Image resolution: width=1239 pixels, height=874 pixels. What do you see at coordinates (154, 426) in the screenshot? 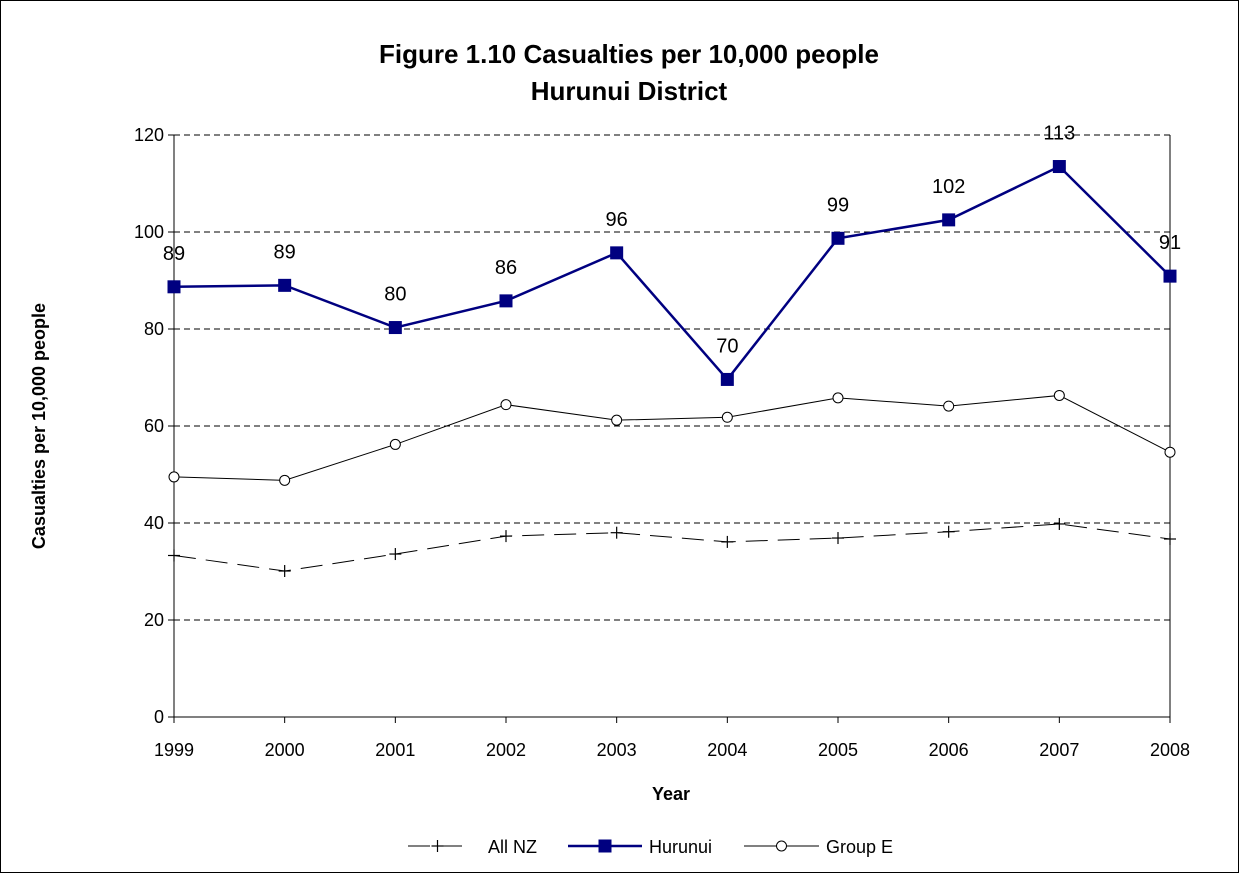
I see `y-tick-label-60: 60` at bounding box center [154, 426].